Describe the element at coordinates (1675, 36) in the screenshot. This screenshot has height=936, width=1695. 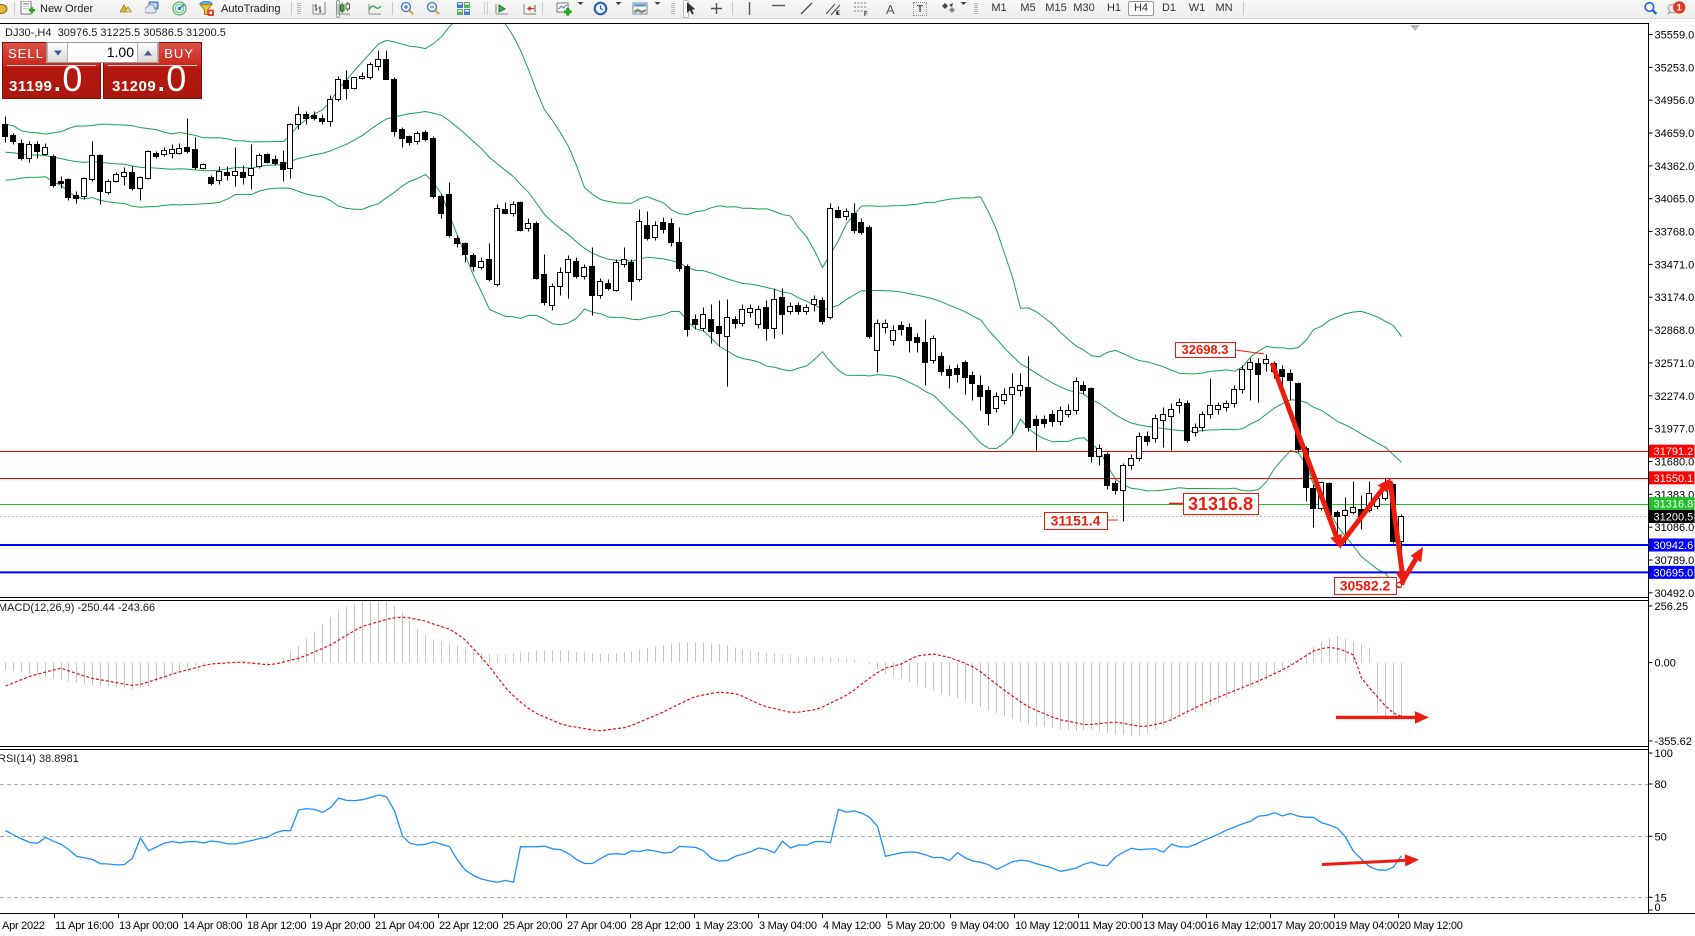
I see `price-axis-label: 35559.0` at that location.